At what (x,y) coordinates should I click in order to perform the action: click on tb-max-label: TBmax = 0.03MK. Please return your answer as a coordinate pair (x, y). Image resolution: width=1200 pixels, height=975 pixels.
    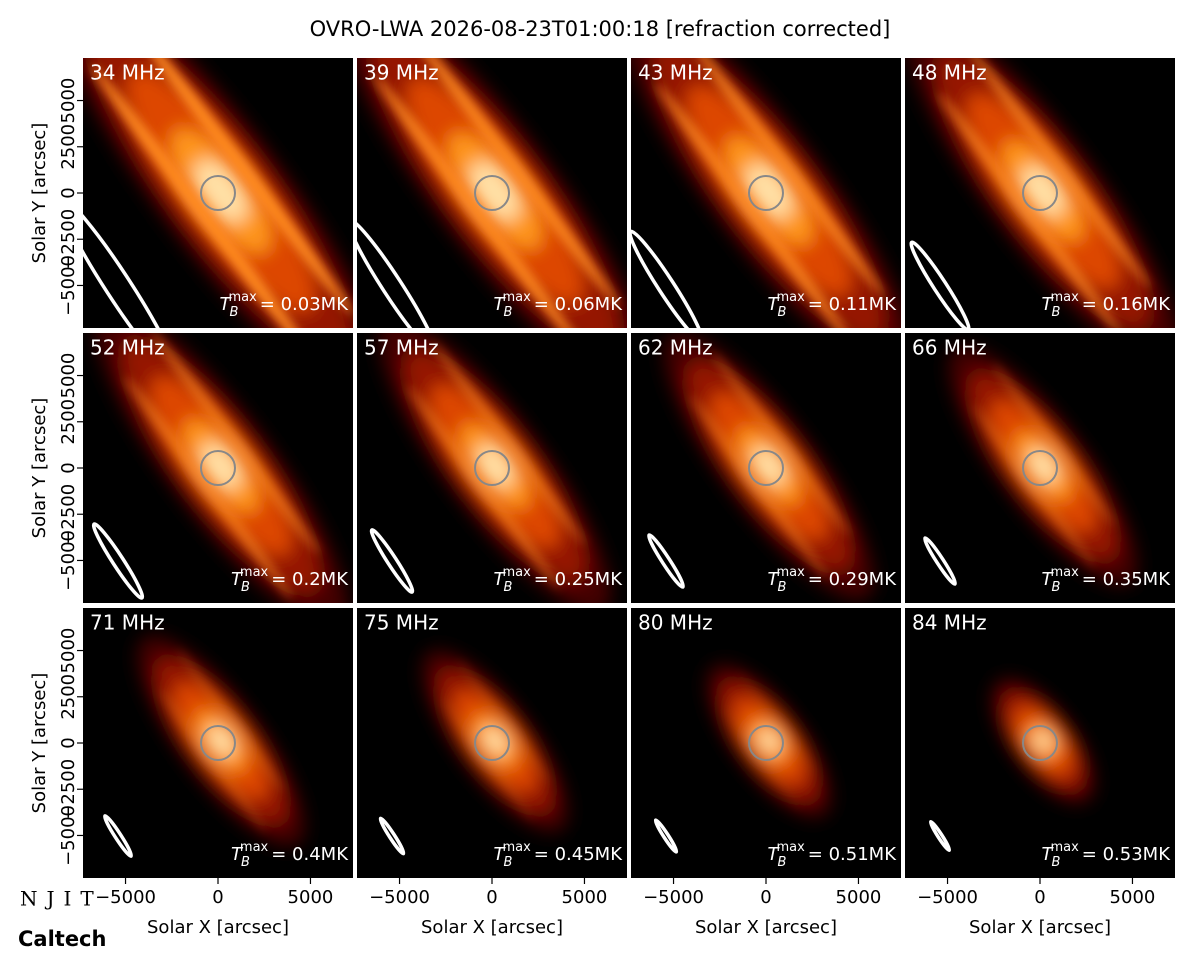
    Looking at the image, I should click on (285, 305).